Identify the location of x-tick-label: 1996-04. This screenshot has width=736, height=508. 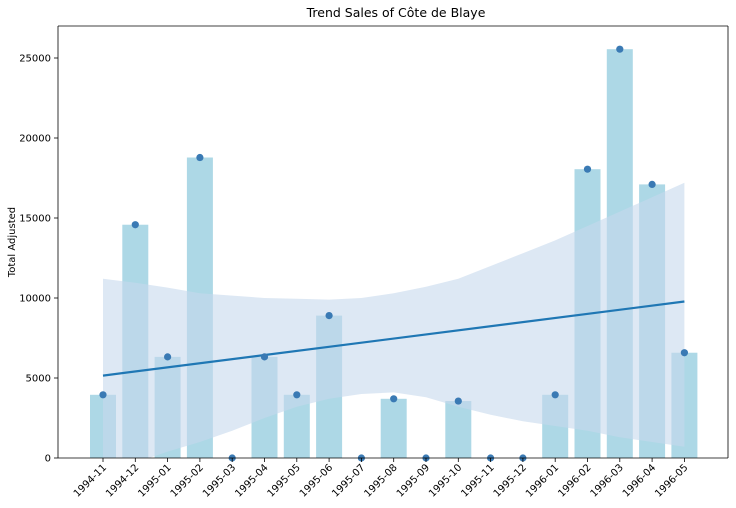
(639, 480).